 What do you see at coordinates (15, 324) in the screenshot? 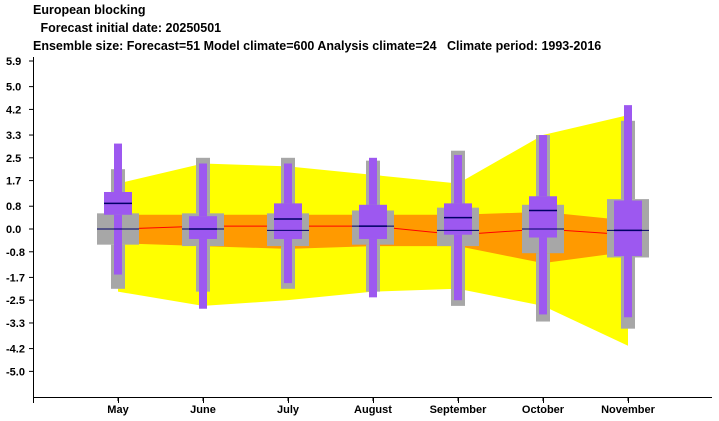
I see `y-tick-label: -3.3` at bounding box center [15, 324].